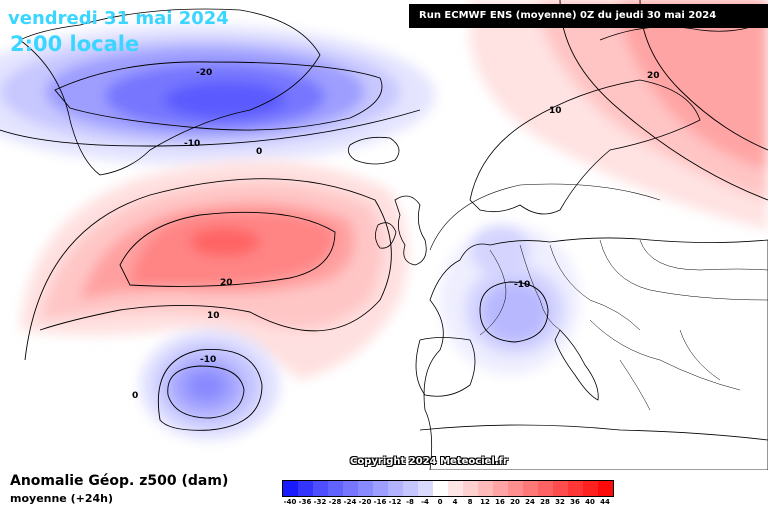 This screenshot has height=512, width=768. What do you see at coordinates (395, 502) in the screenshot?
I see `color-scale-label: -12` at bounding box center [395, 502].